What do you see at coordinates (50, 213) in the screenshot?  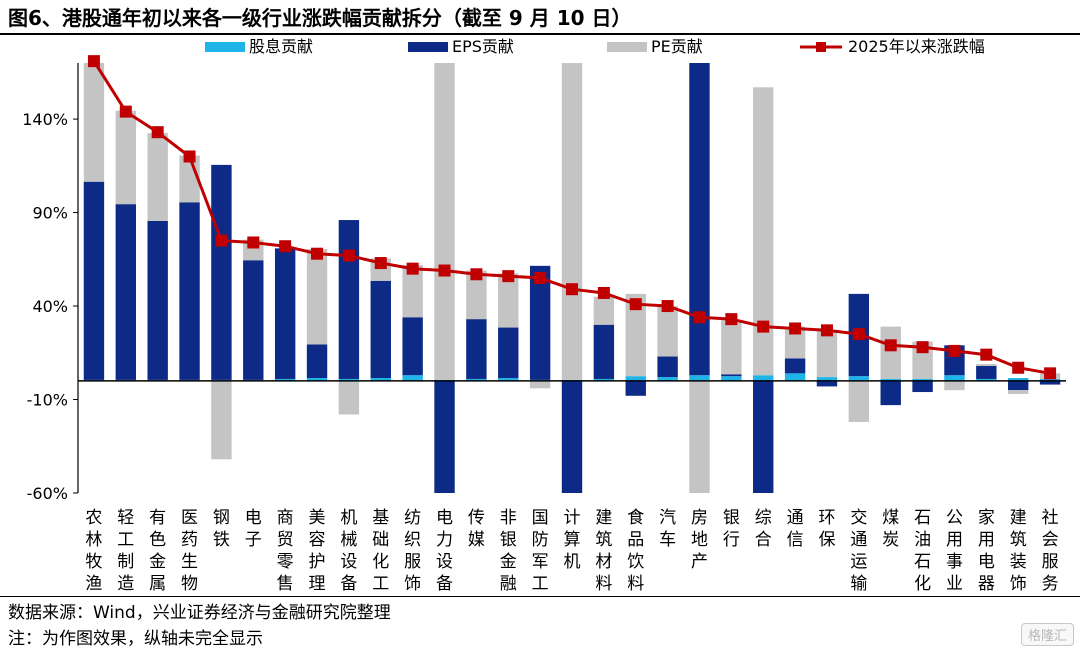 I see `y-tick-label-1: 90%` at bounding box center [50, 213].